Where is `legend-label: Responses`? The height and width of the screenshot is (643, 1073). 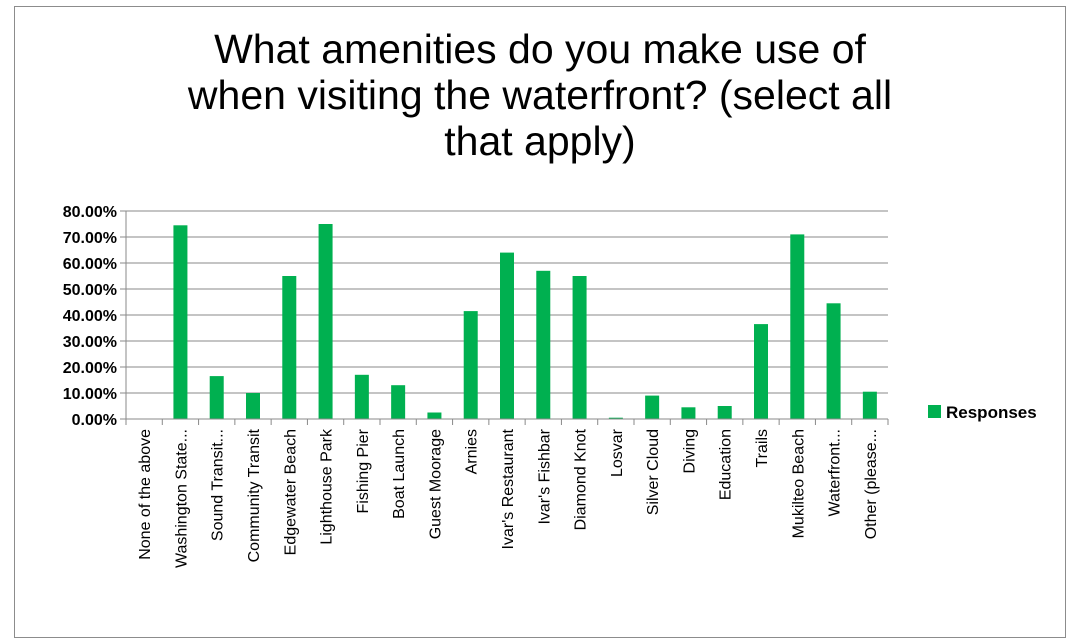
legend-label: Responses is located at coordinates (991, 412).